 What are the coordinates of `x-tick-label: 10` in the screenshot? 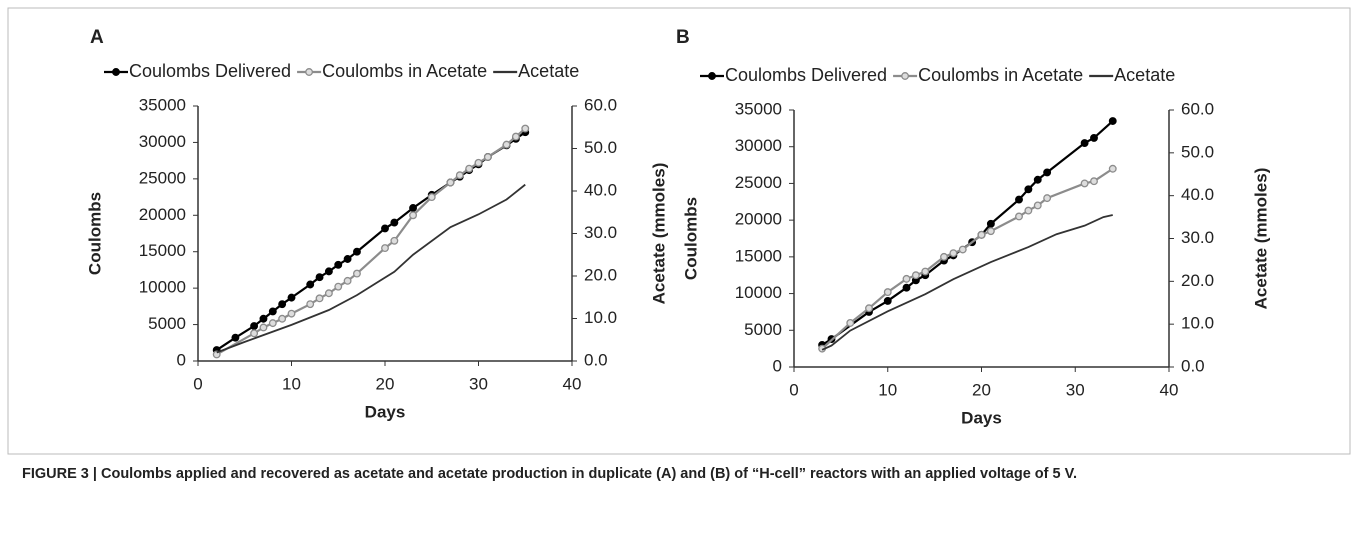 It's located at (291, 383).